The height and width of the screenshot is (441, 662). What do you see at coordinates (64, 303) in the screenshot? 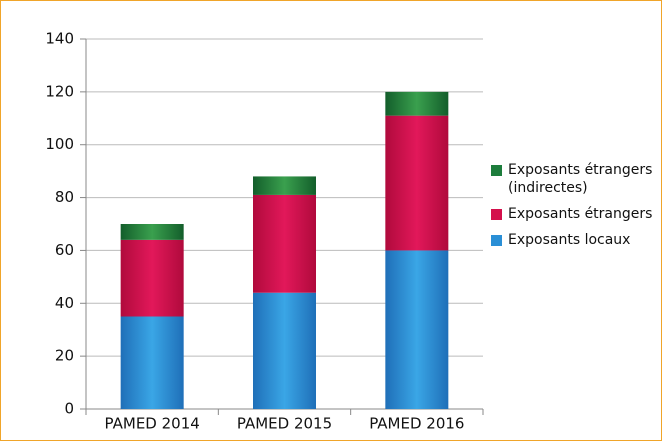
I see `y-tick-label: 40` at bounding box center [64, 303].